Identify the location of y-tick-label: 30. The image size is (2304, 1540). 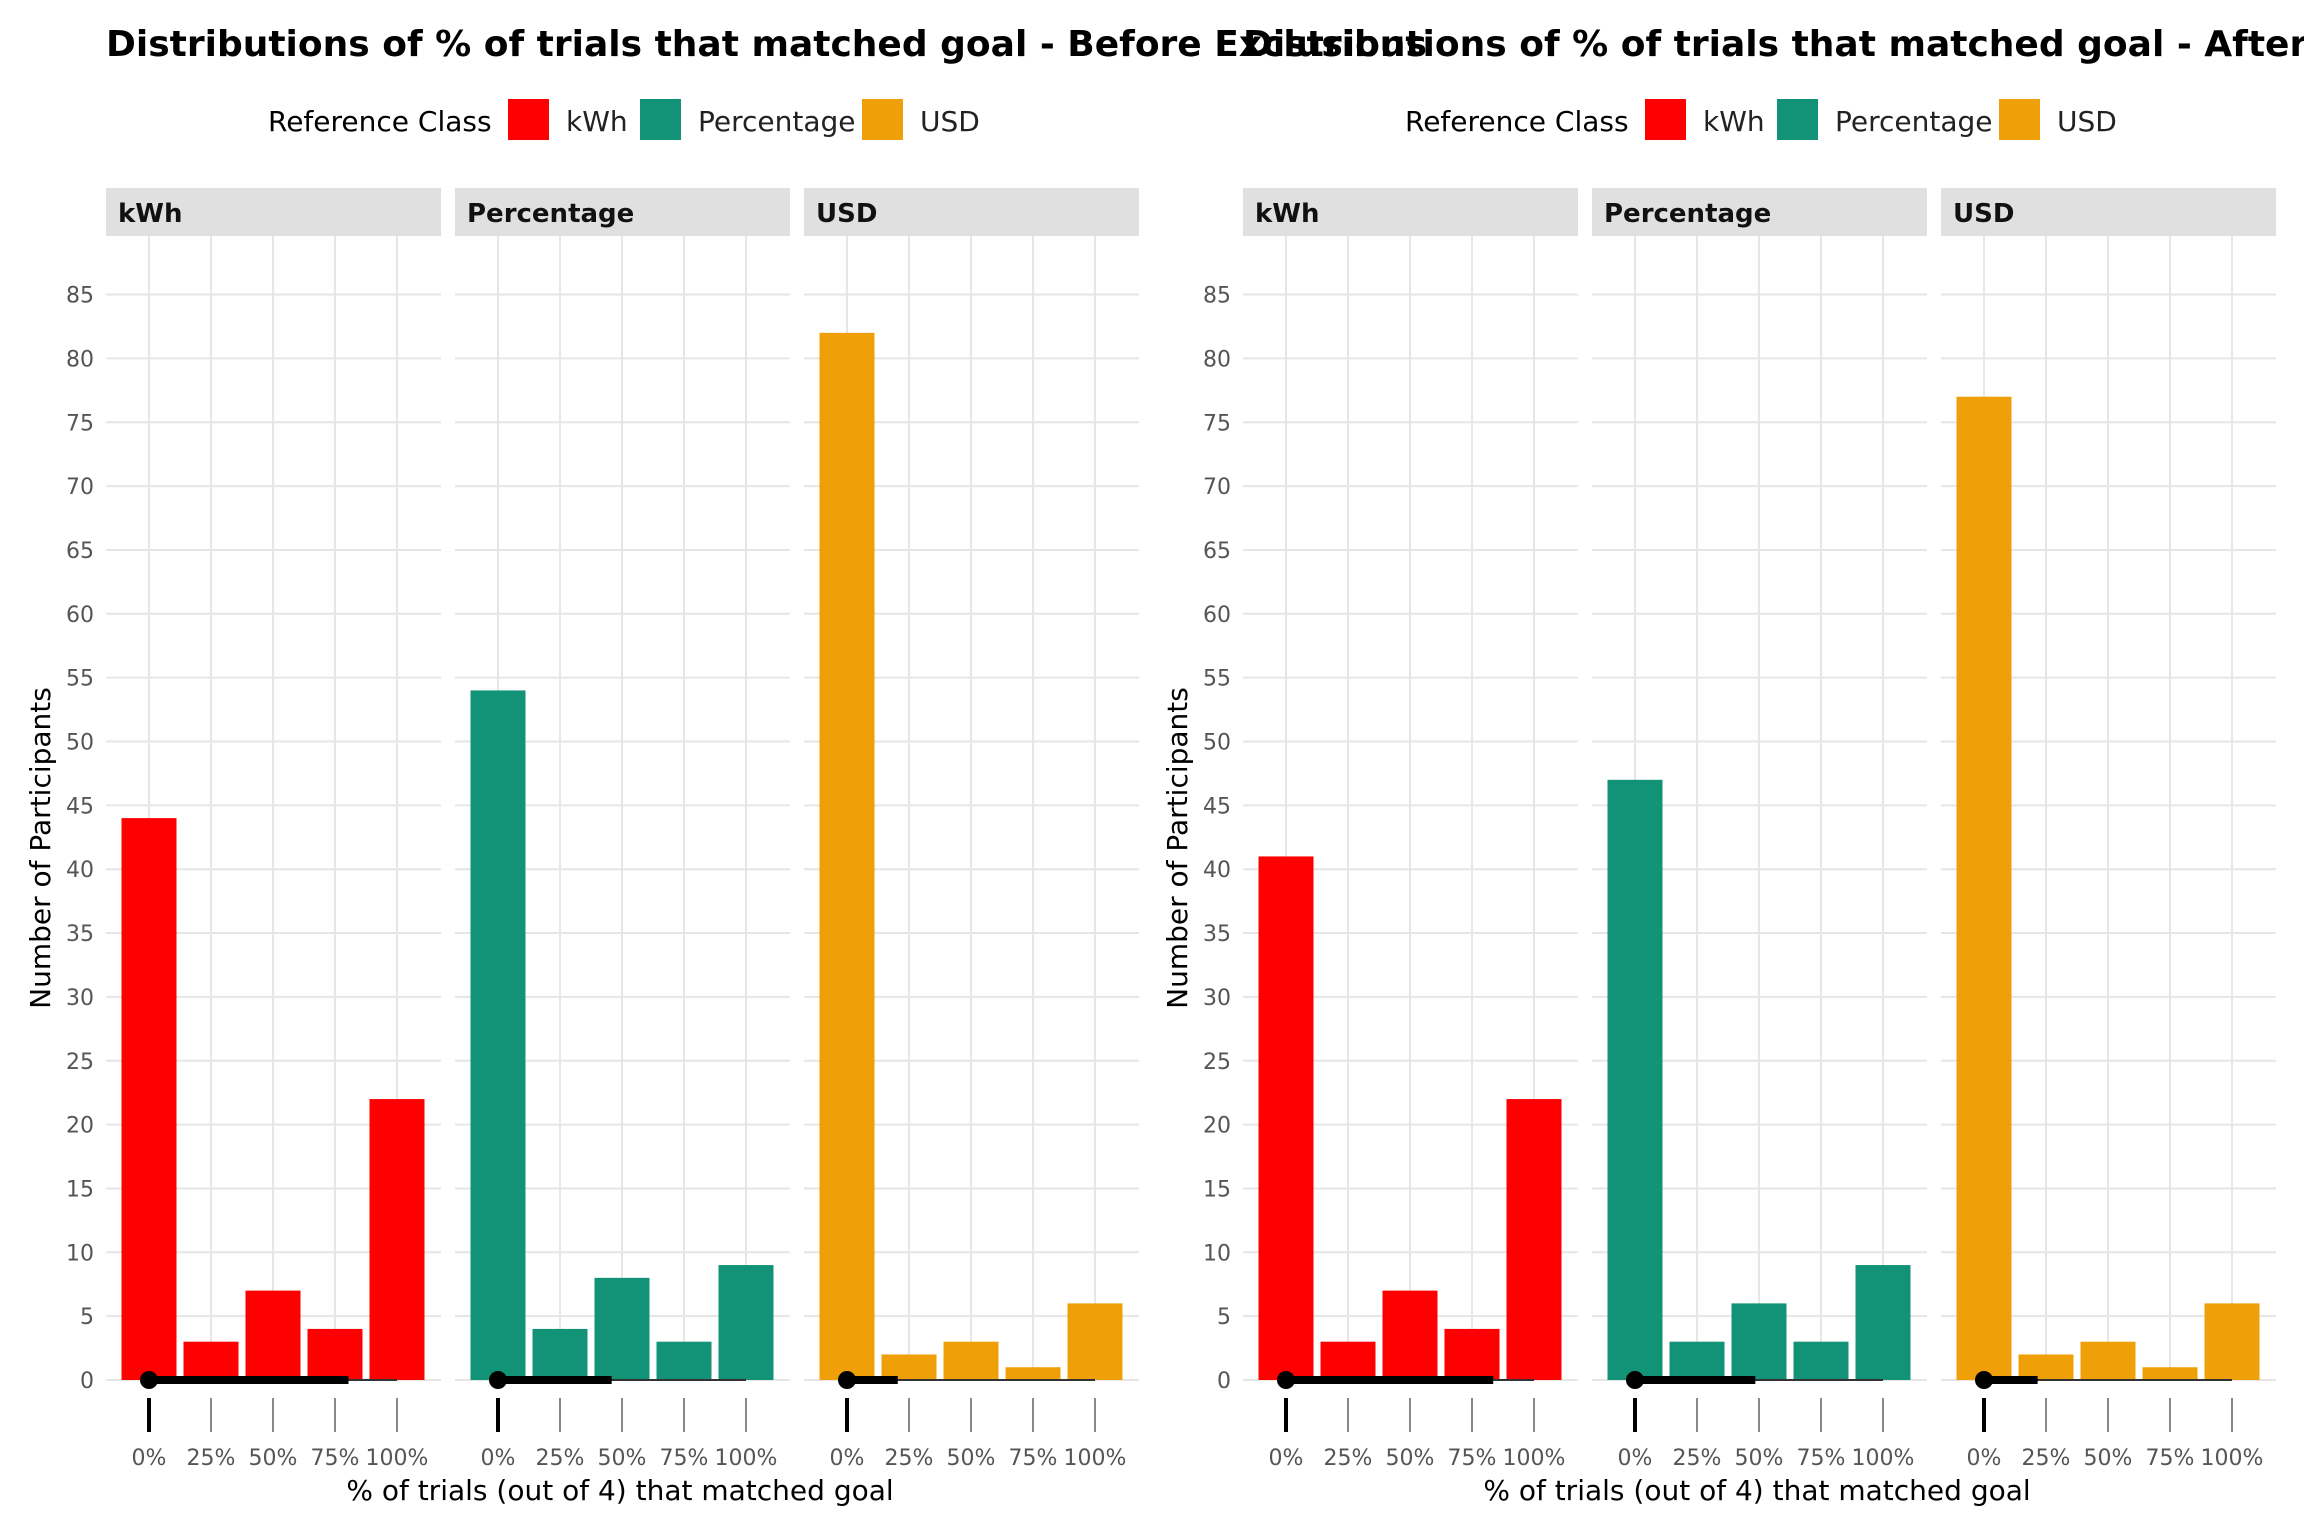
(1217, 998).